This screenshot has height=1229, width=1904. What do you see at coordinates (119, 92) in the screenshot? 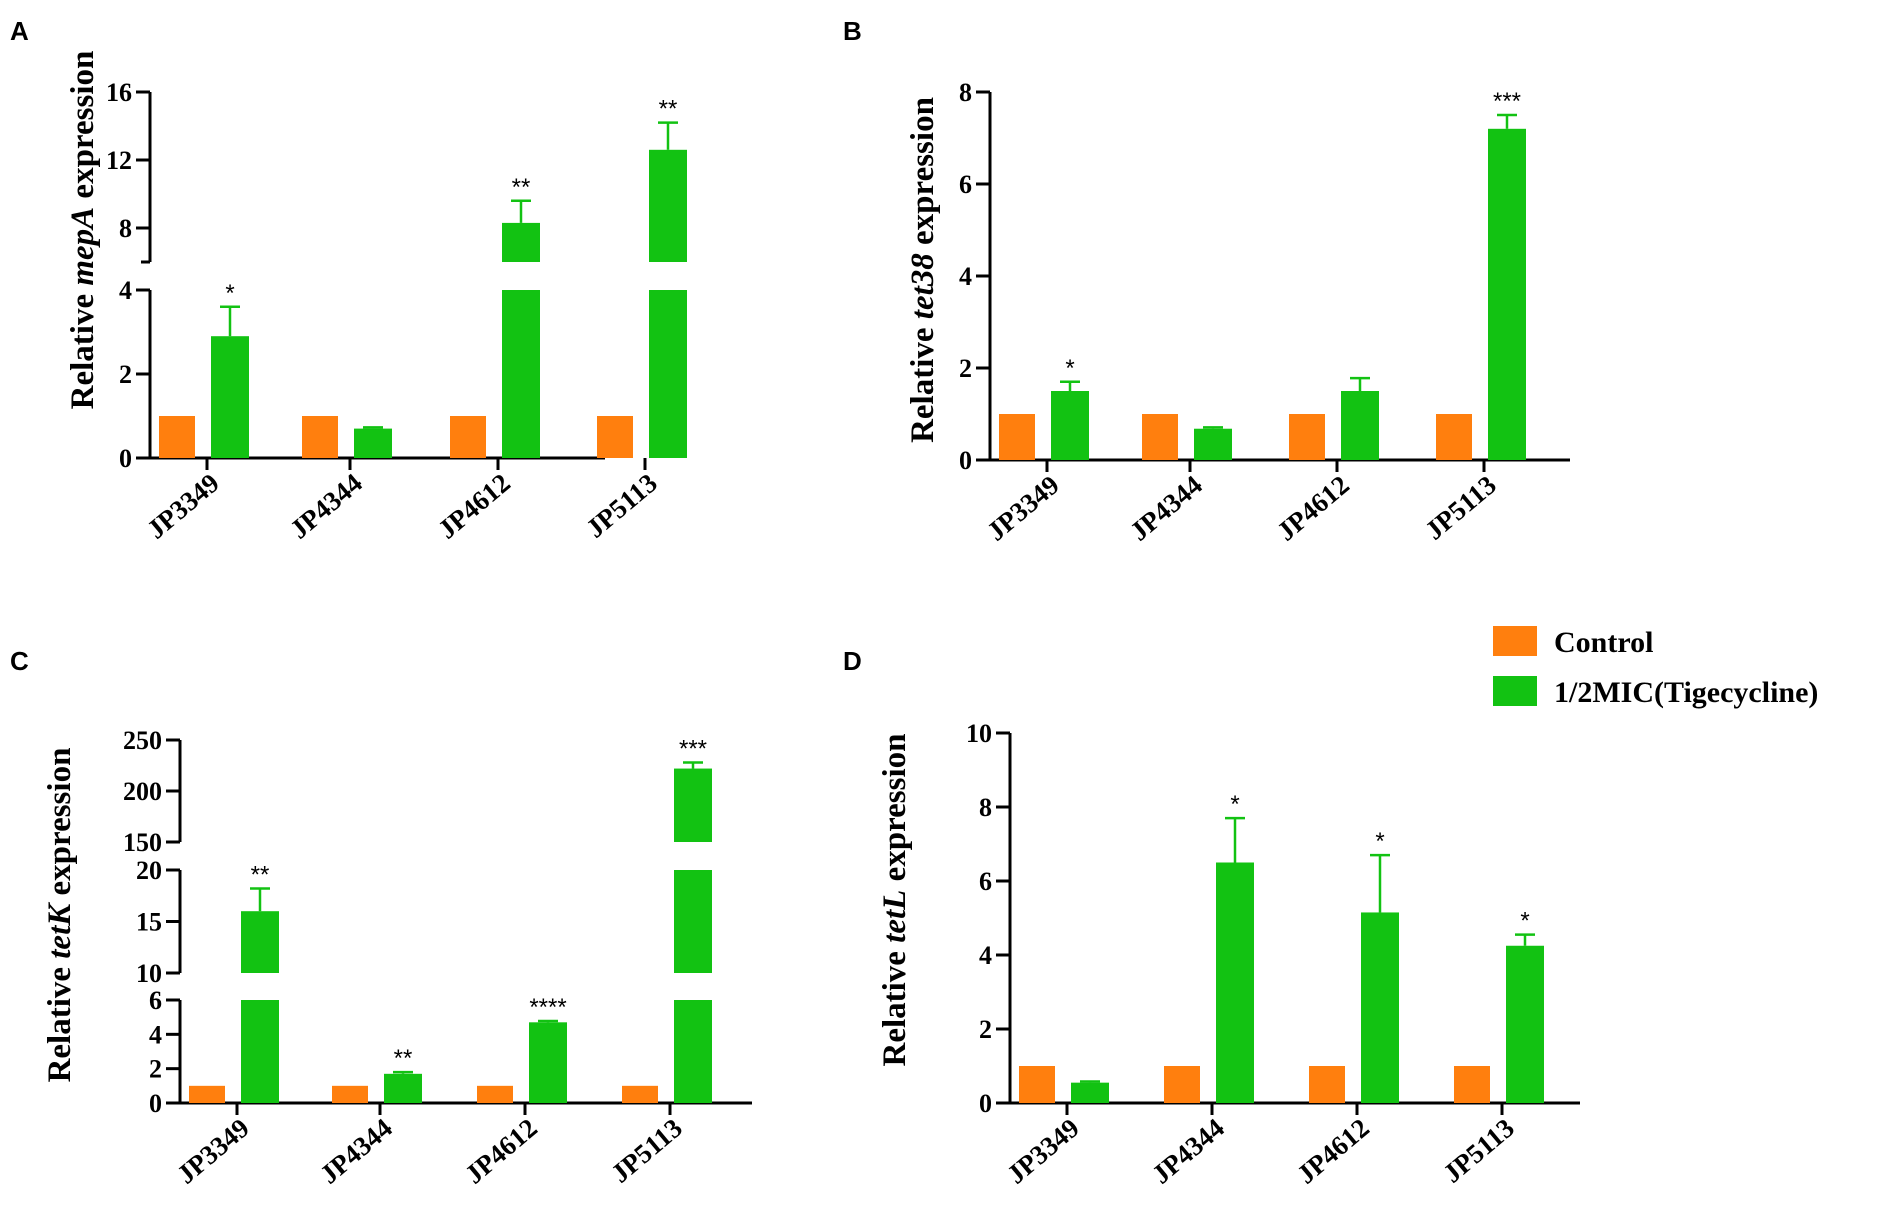
I see `y-tick-label: 16` at bounding box center [119, 92].